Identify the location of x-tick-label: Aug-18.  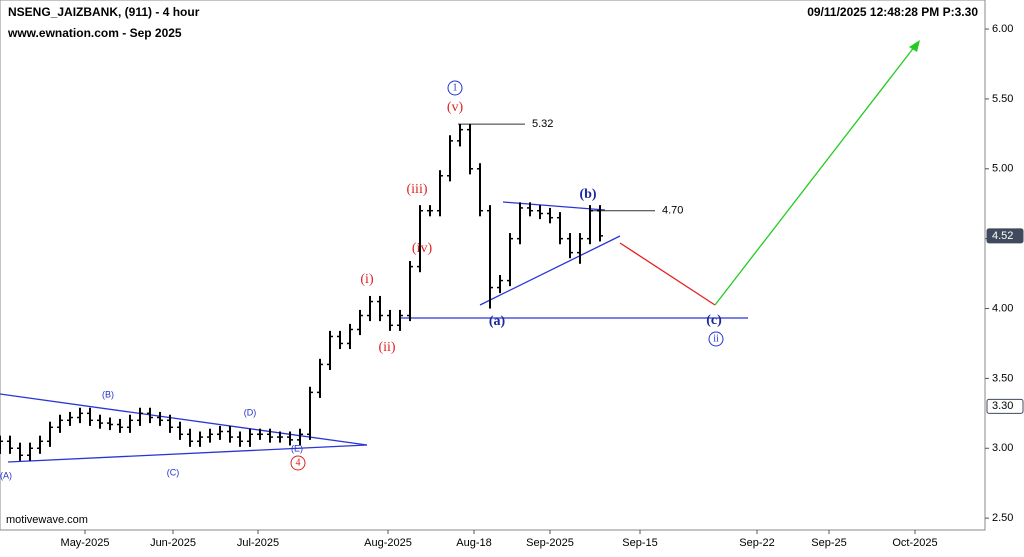
(473, 543).